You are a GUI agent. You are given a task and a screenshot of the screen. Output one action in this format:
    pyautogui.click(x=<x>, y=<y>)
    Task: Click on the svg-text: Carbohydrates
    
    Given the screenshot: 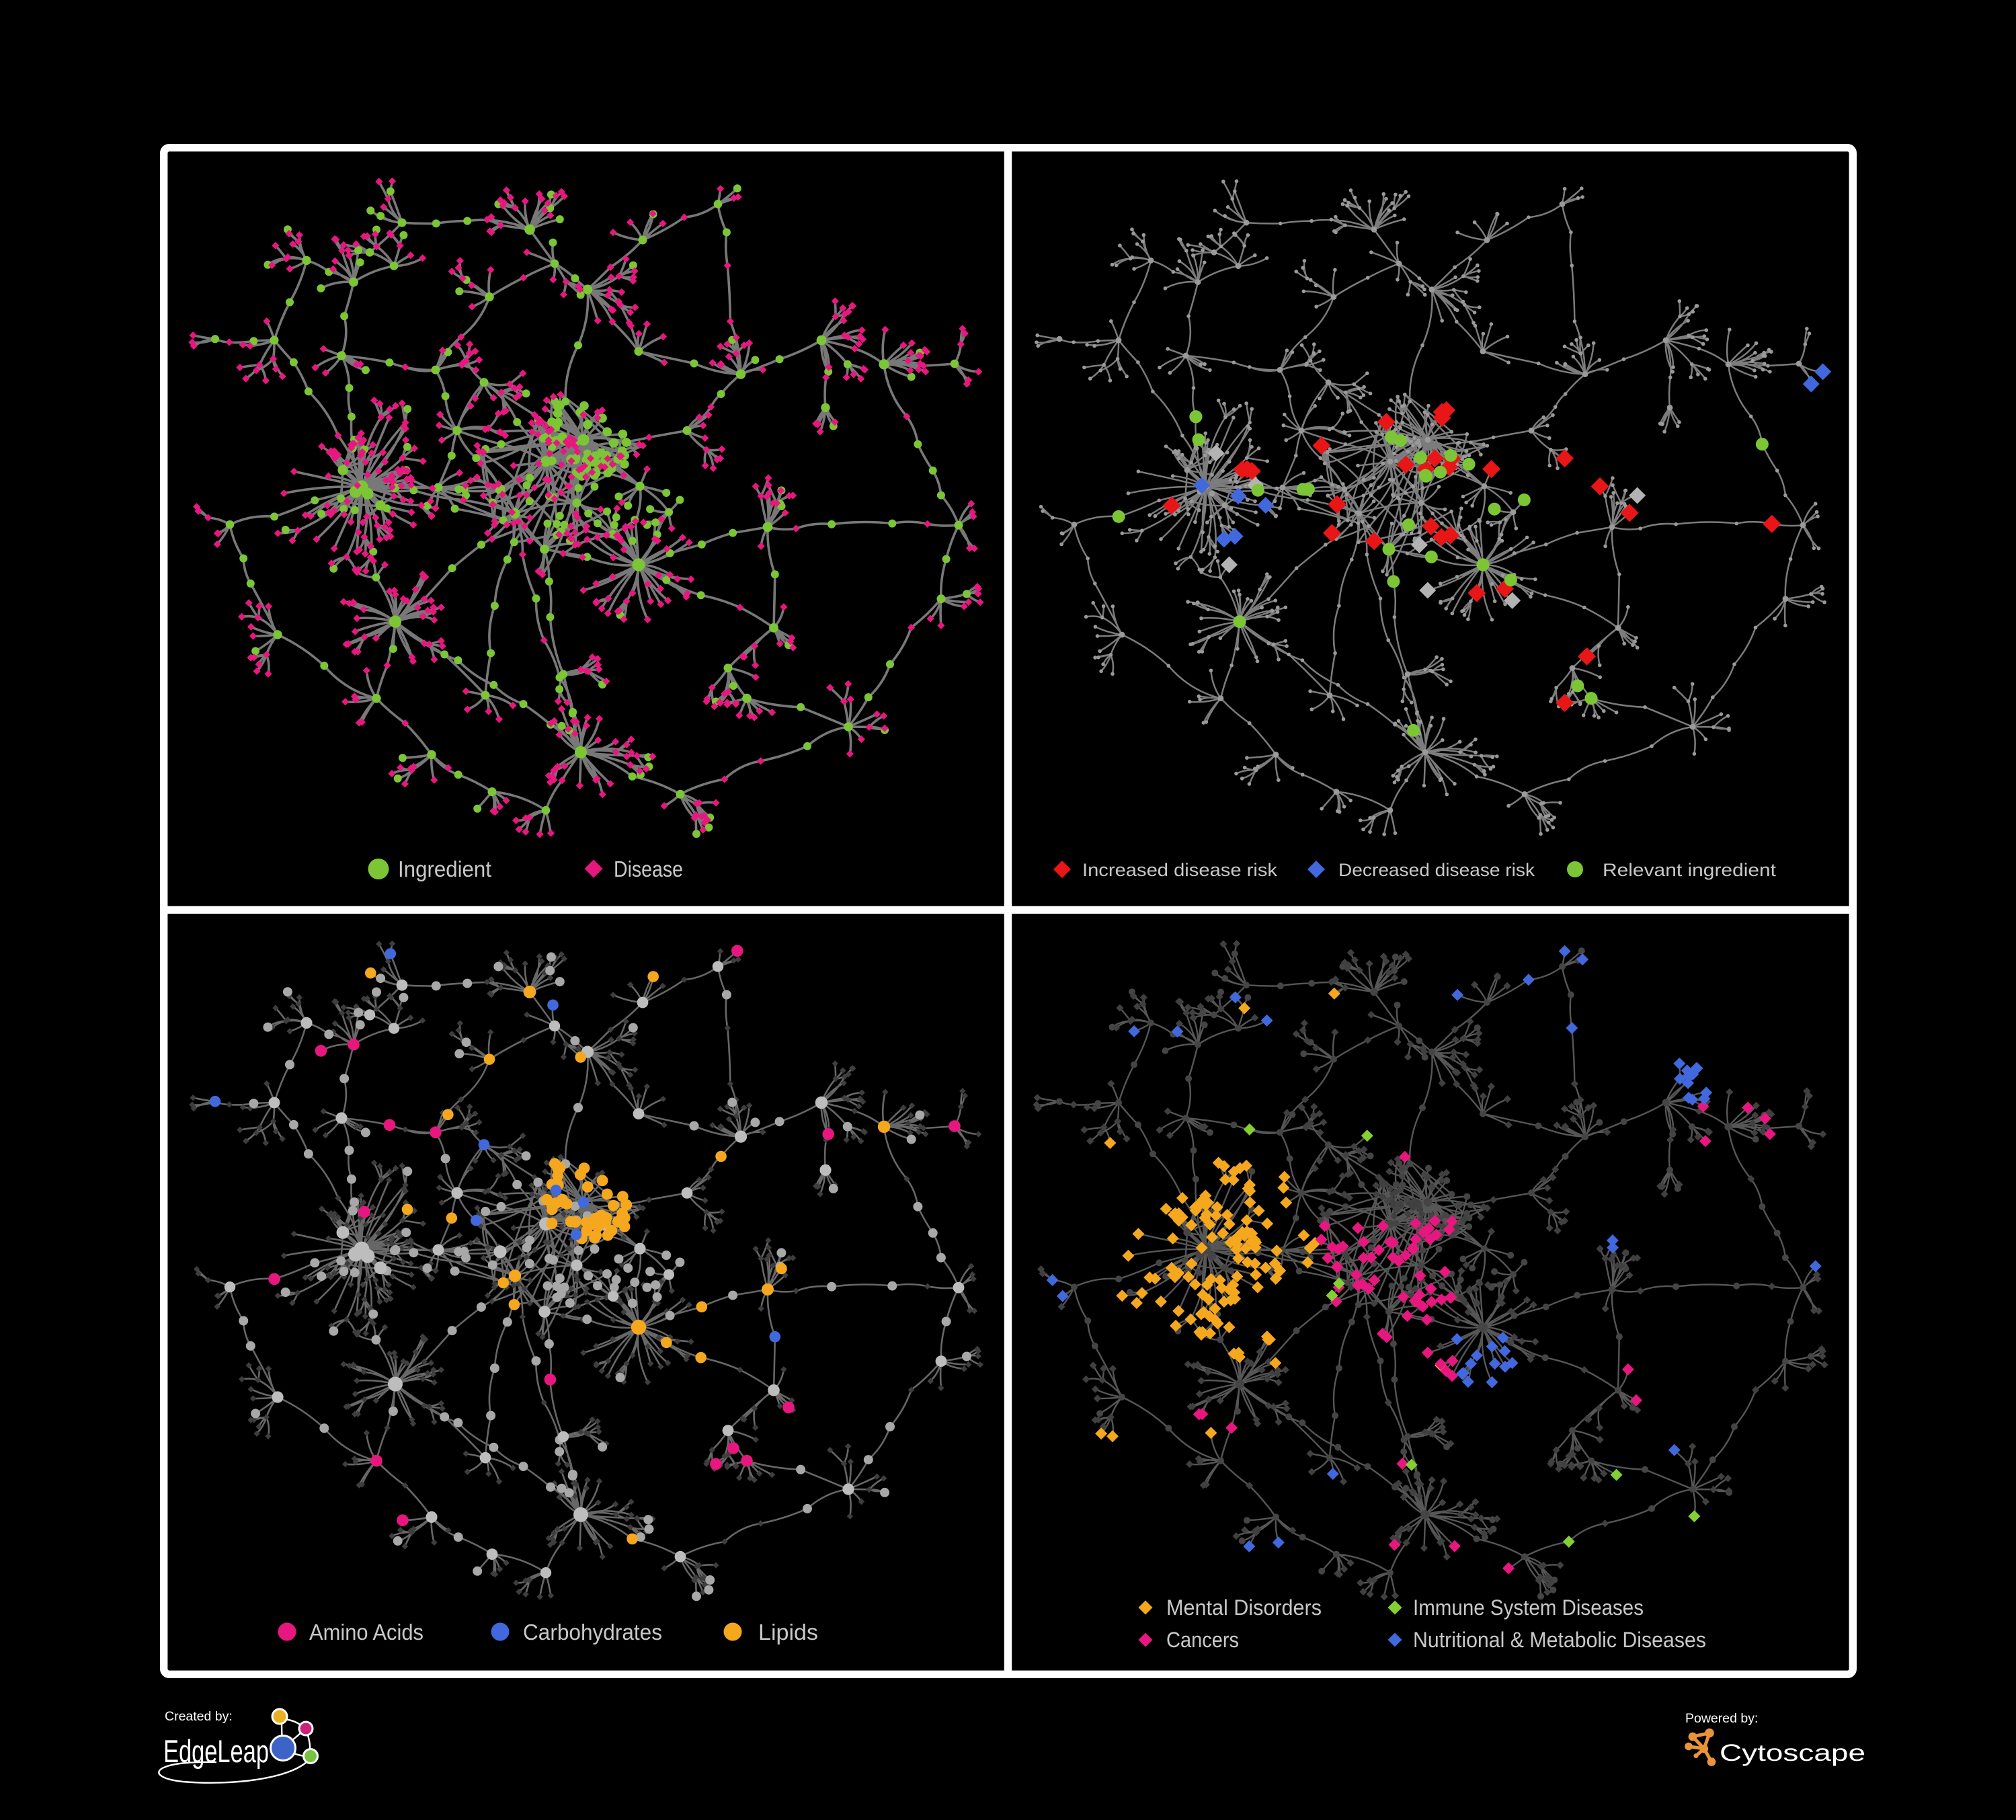 What is the action you would take?
    pyautogui.click(x=592, y=1632)
    